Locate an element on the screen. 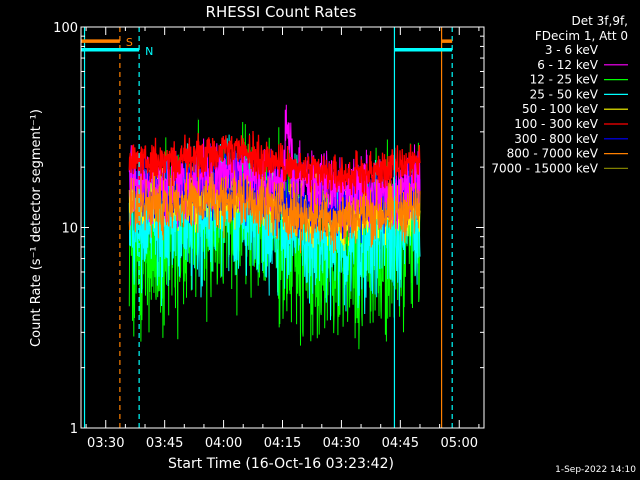 Image resolution: width=640 pixels, height=480 pixels. chart-title: RHESSI Count Rates is located at coordinates (281, 12).